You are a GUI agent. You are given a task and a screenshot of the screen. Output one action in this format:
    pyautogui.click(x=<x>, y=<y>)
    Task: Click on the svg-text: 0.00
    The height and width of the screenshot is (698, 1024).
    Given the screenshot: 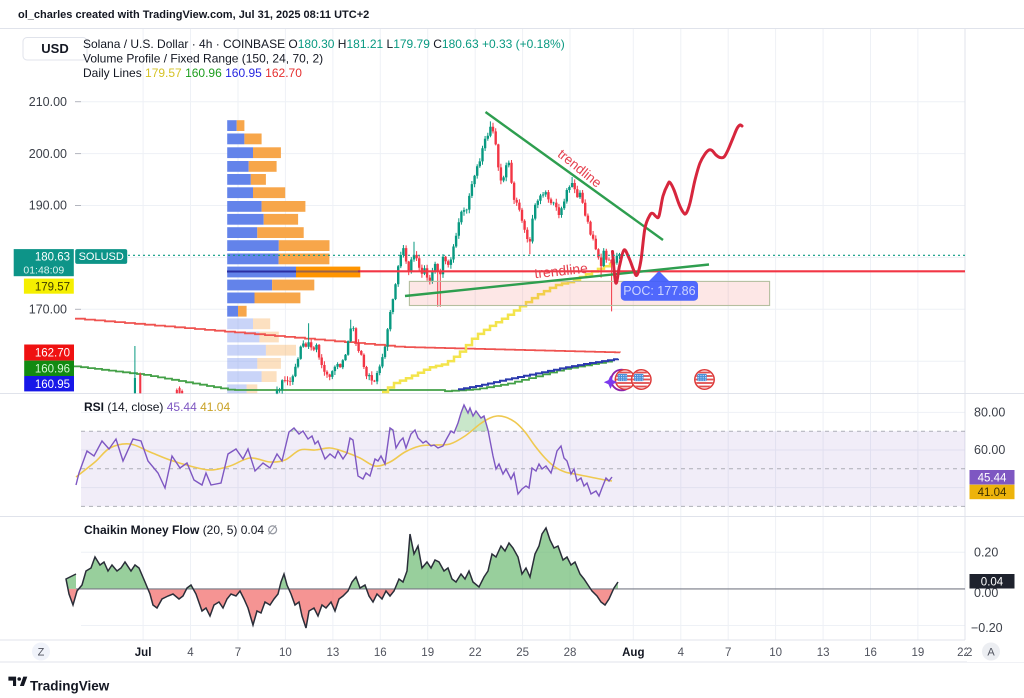 What is the action you would take?
    pyautogui.click(x=986, y=593)
    